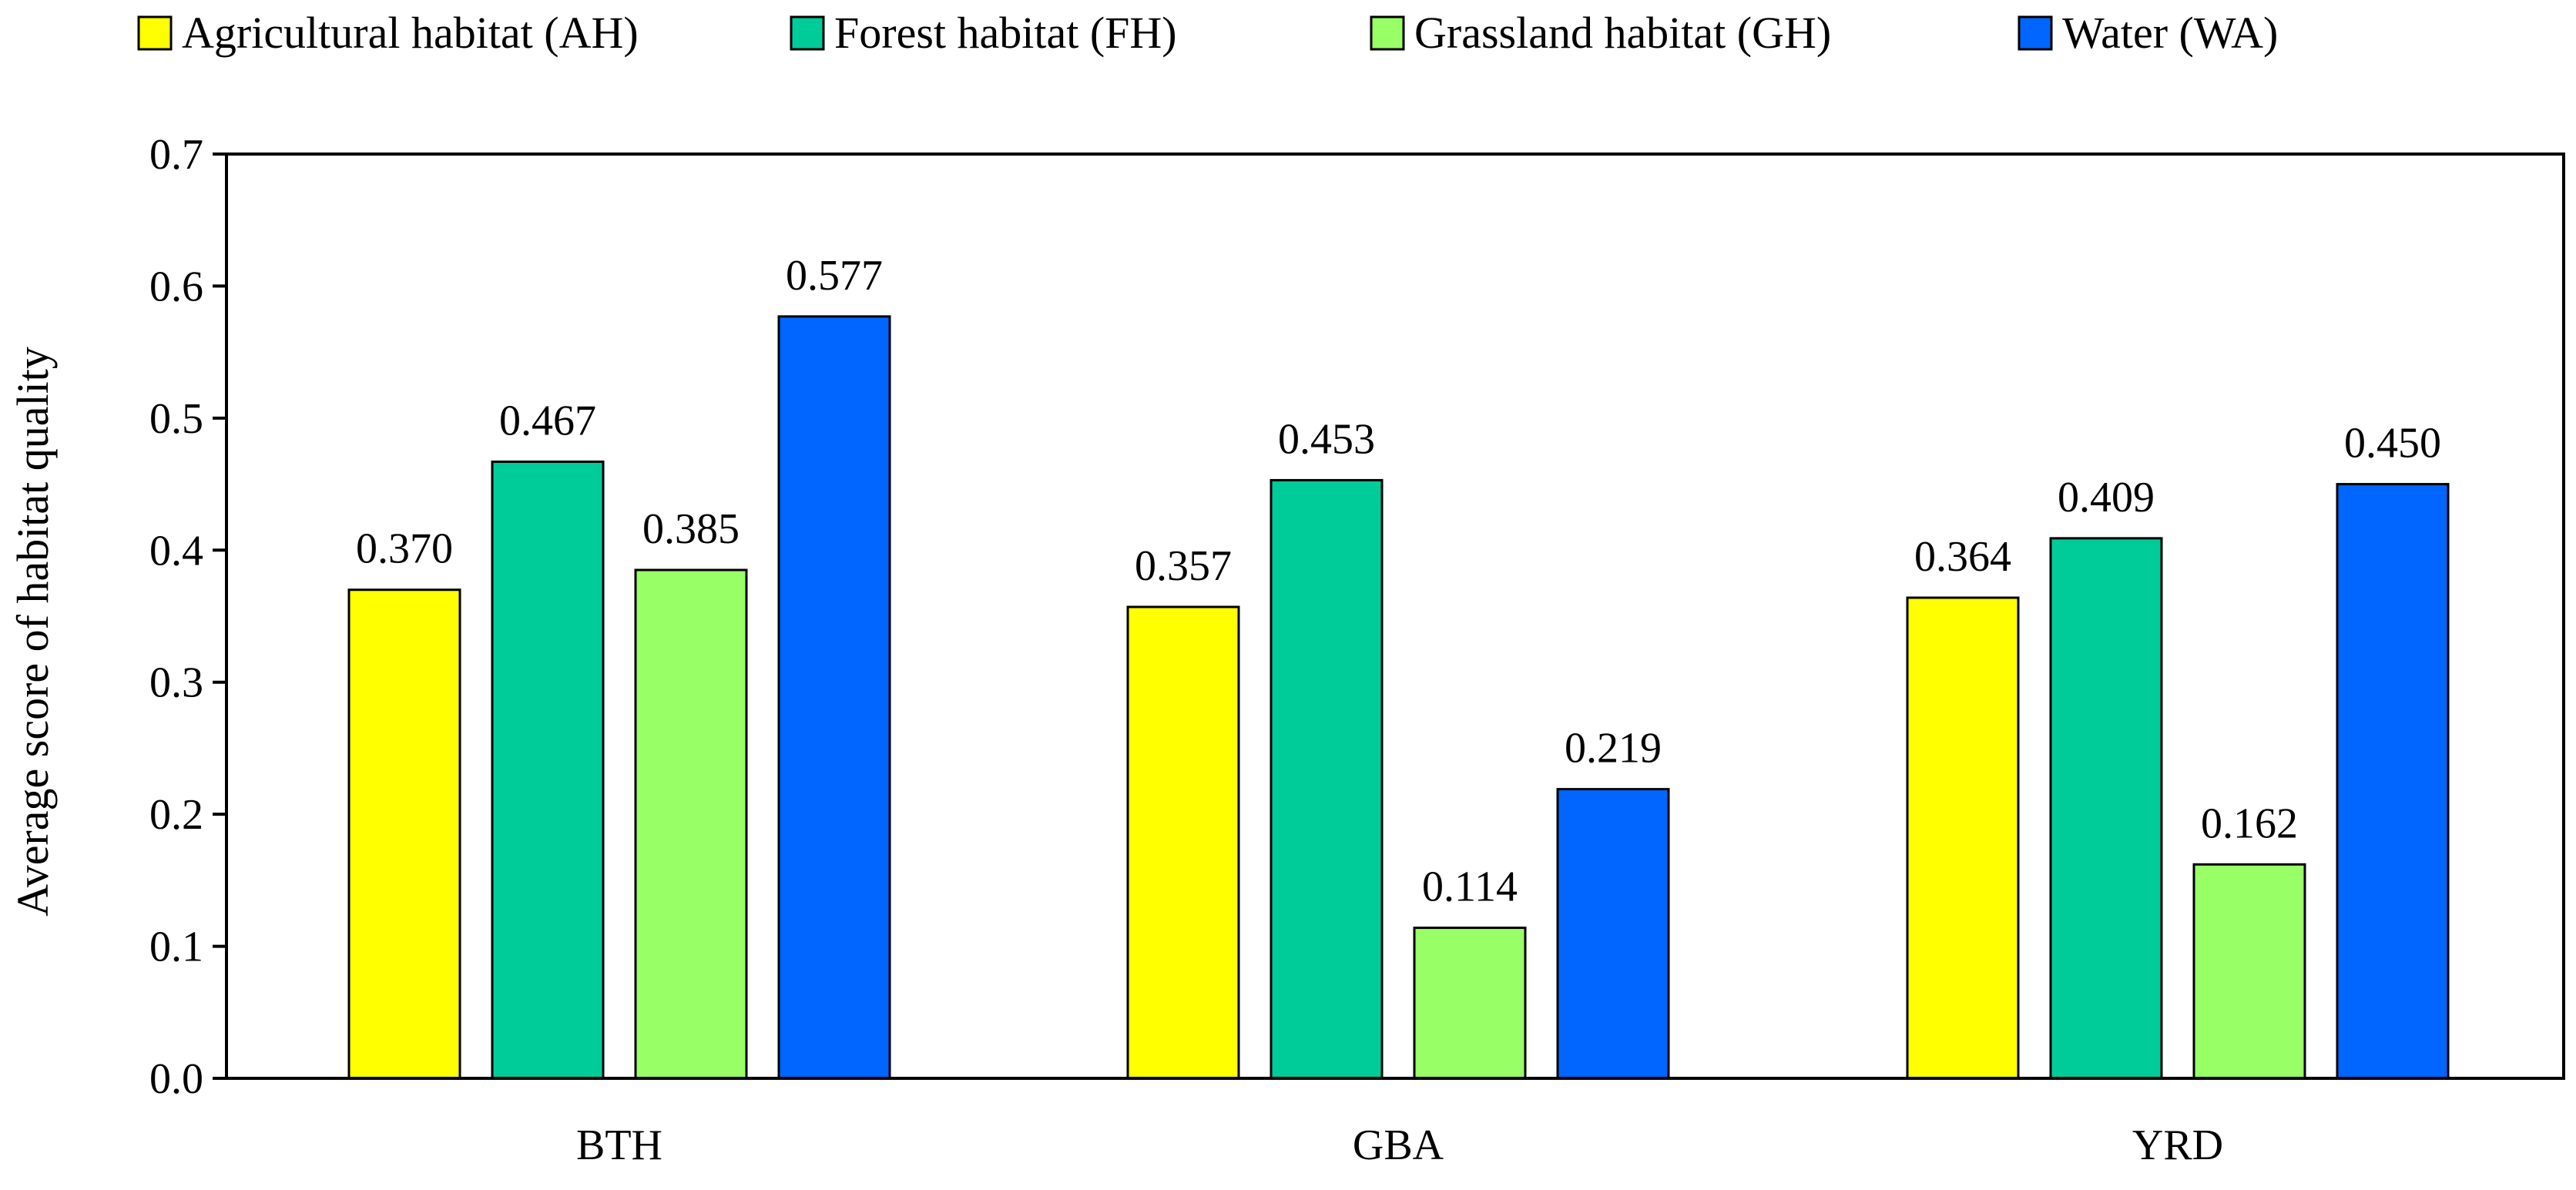 The height and width of the screenshot is (1190, 2576). I want to click on y-axis-ticks: 0.0 0.1 0.2 0.3 0.4 0.5 0.6 0.7, so click(187, 617).